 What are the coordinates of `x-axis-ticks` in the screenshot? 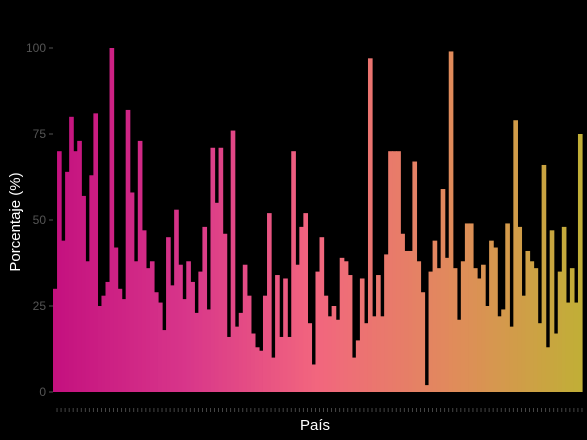 It's located at (319, 410).